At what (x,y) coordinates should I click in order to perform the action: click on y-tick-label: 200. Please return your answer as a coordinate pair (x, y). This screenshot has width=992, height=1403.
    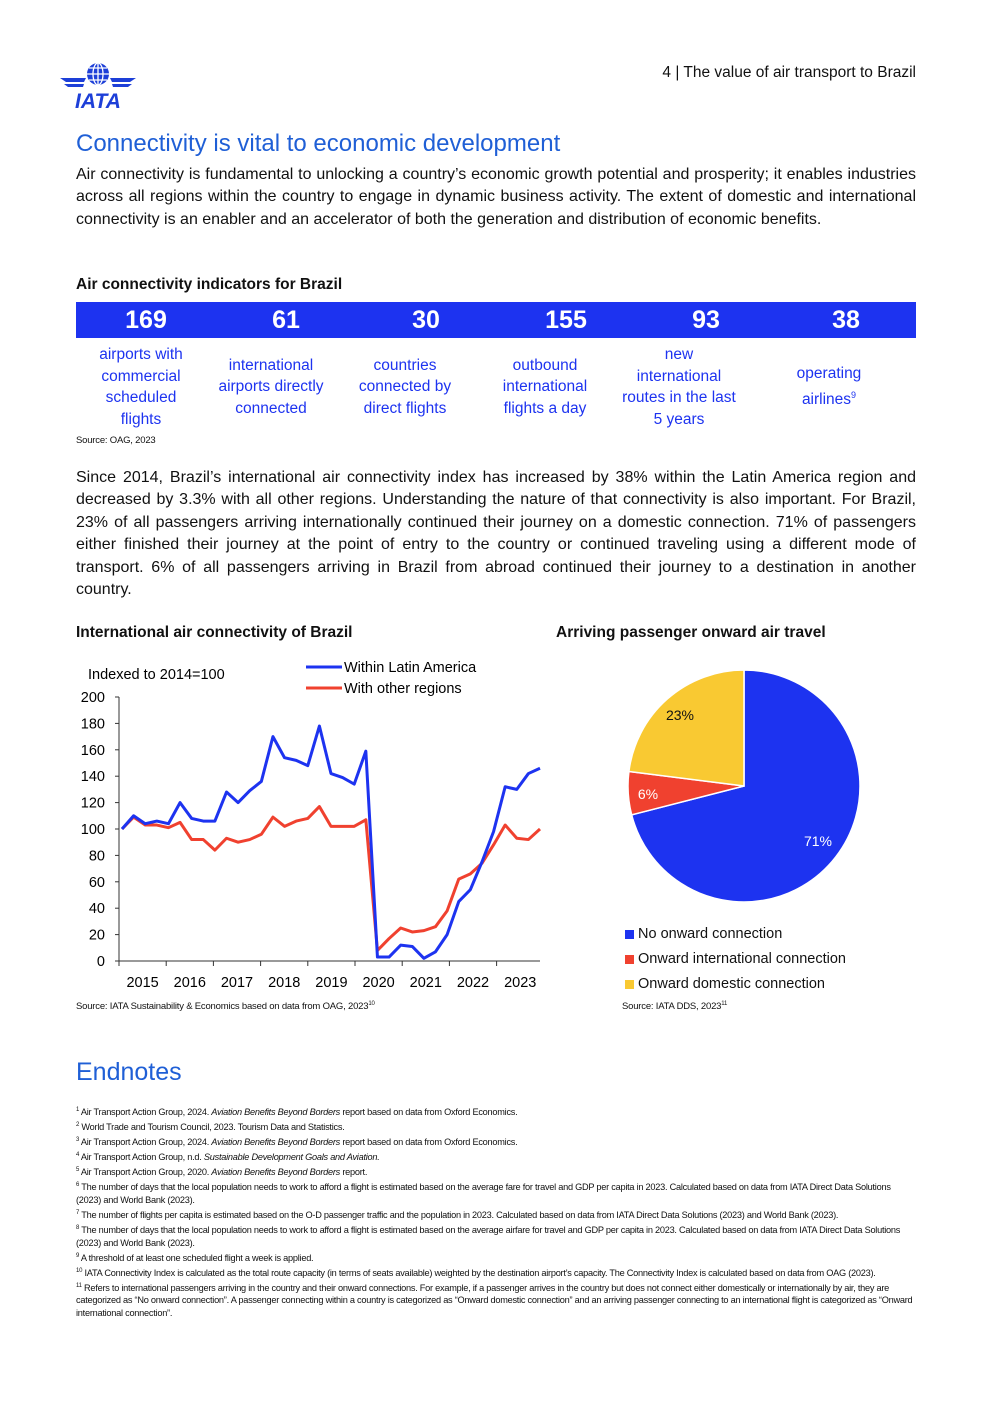
    Looking at the image, I should click on (93, 698).